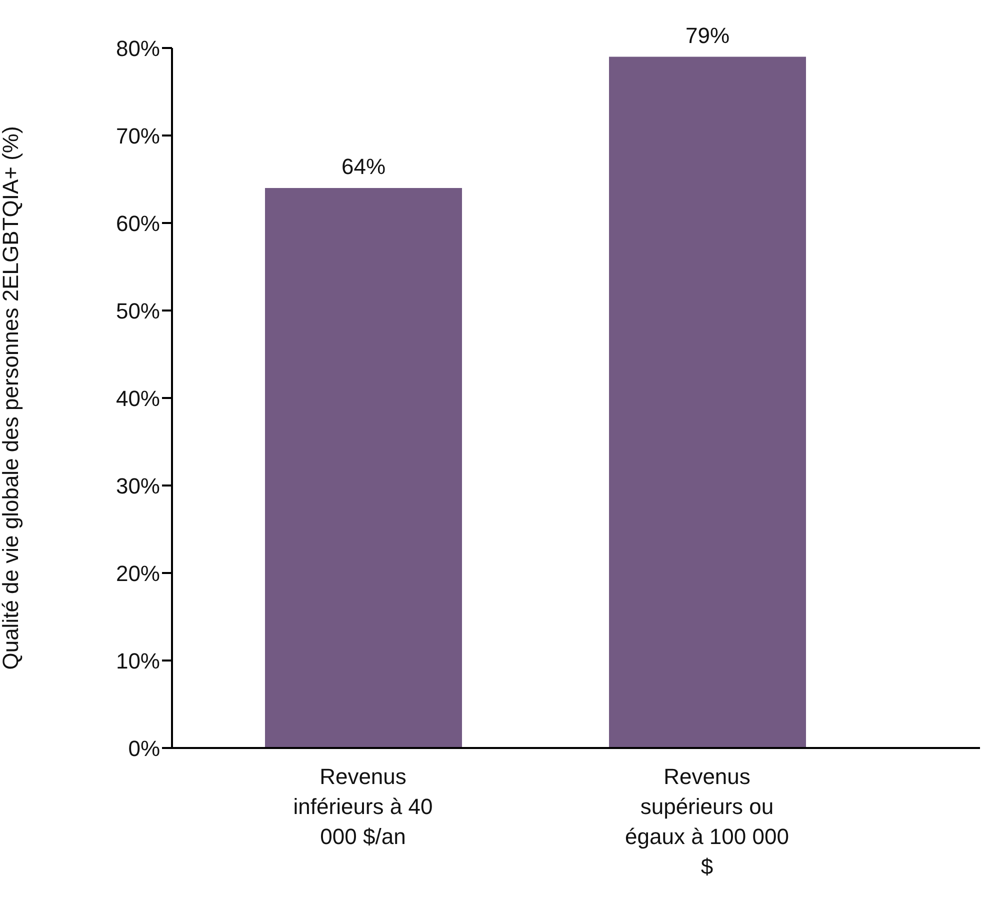 This screenshot has height=899, width=982. What do you see at coordinates (707, 821) in the screenshot?
I see `x-tick-label: Revenus supérieurs ou égaux à 100 000 $` at bounding box center [707, 821].